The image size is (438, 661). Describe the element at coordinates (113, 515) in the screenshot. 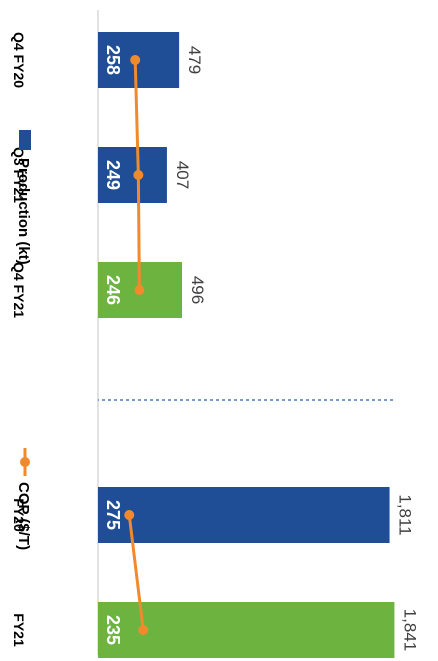

I see `cop-value-label: 275` at that location.